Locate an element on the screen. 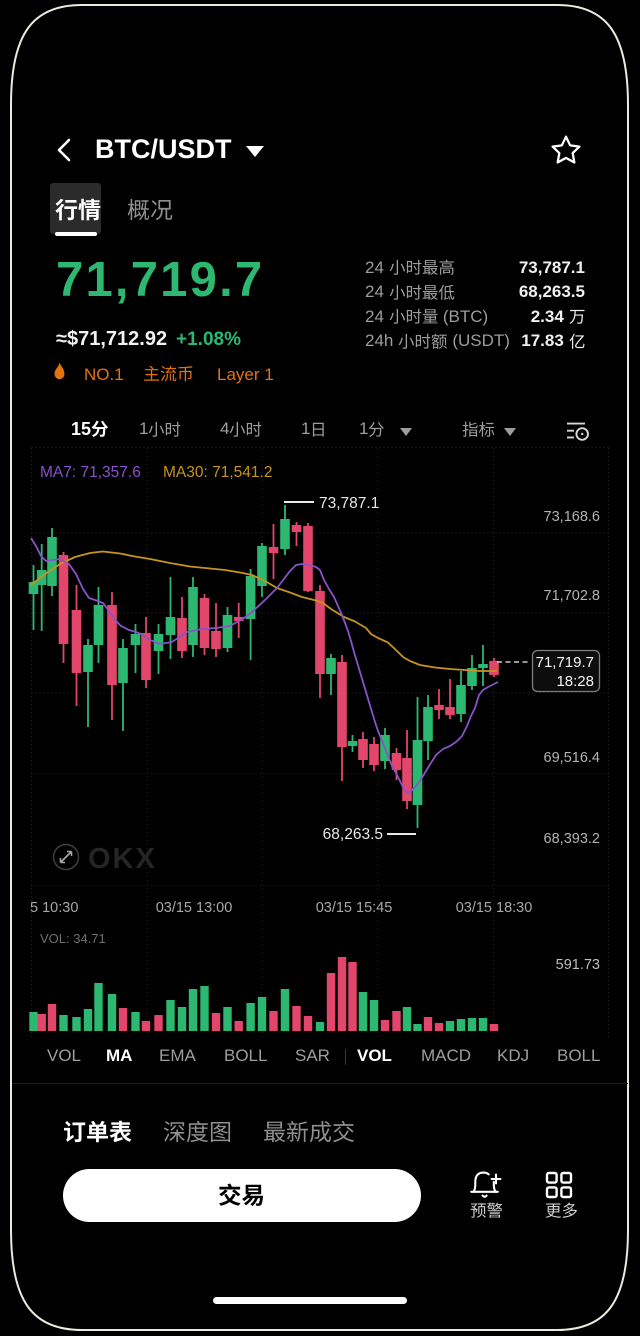 The height and width of the screenshot is (1336, 640). svg-text: 591.73 is located at coordinates (578, 965).